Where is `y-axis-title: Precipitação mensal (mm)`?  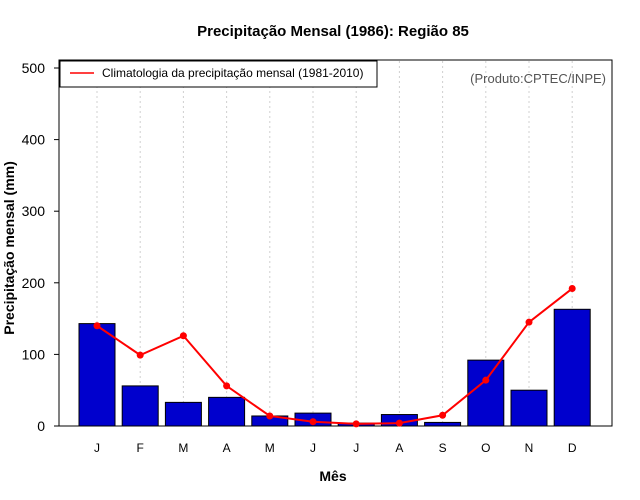 y-axis-title: Precipitação mensal (mm) is located at coordinates (9, 248).